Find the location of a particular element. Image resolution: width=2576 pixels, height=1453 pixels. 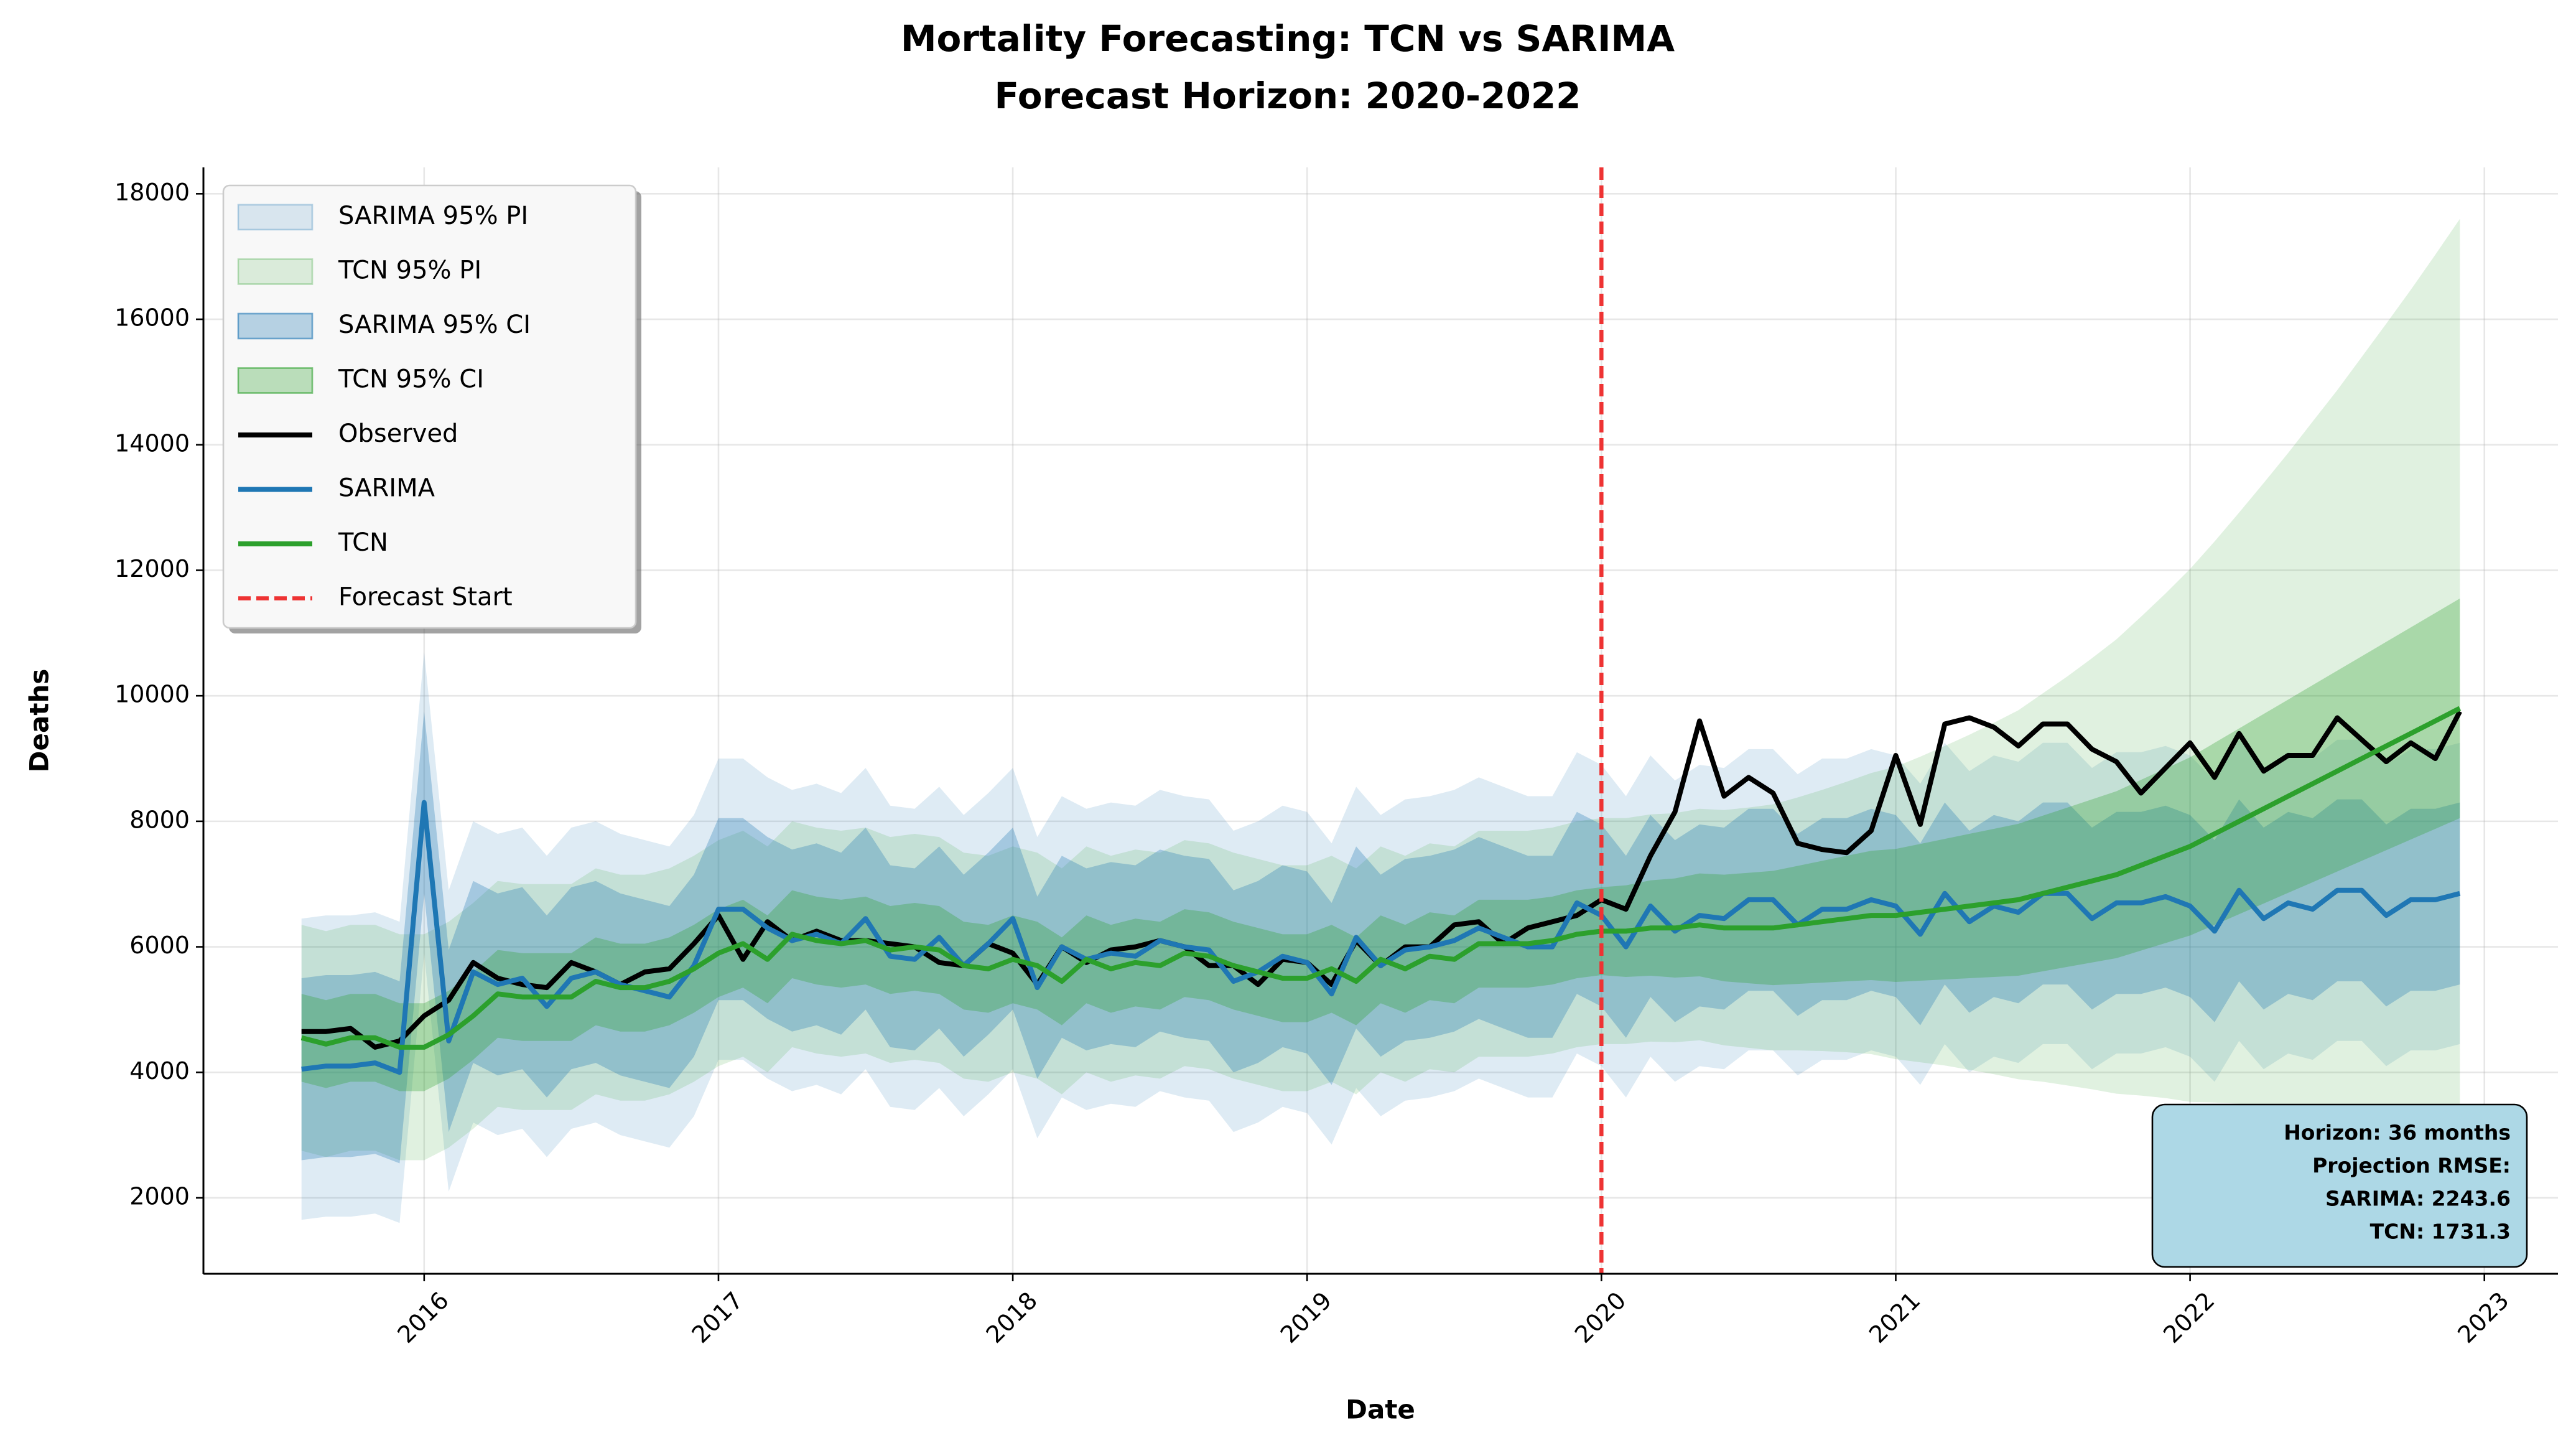

x-axis-label: Date is located at coordinates (1380, 1410).